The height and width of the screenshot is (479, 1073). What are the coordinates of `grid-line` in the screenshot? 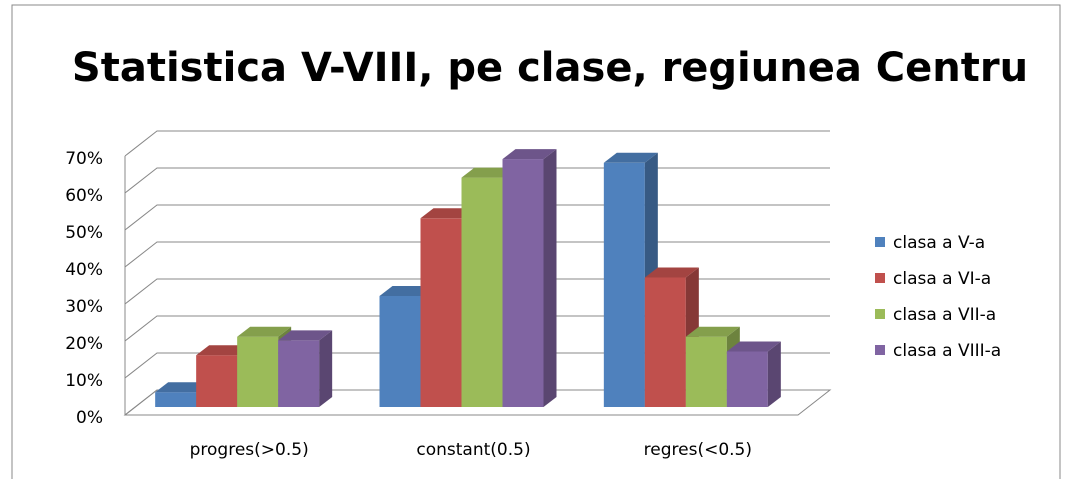 It's located at (477, 143).